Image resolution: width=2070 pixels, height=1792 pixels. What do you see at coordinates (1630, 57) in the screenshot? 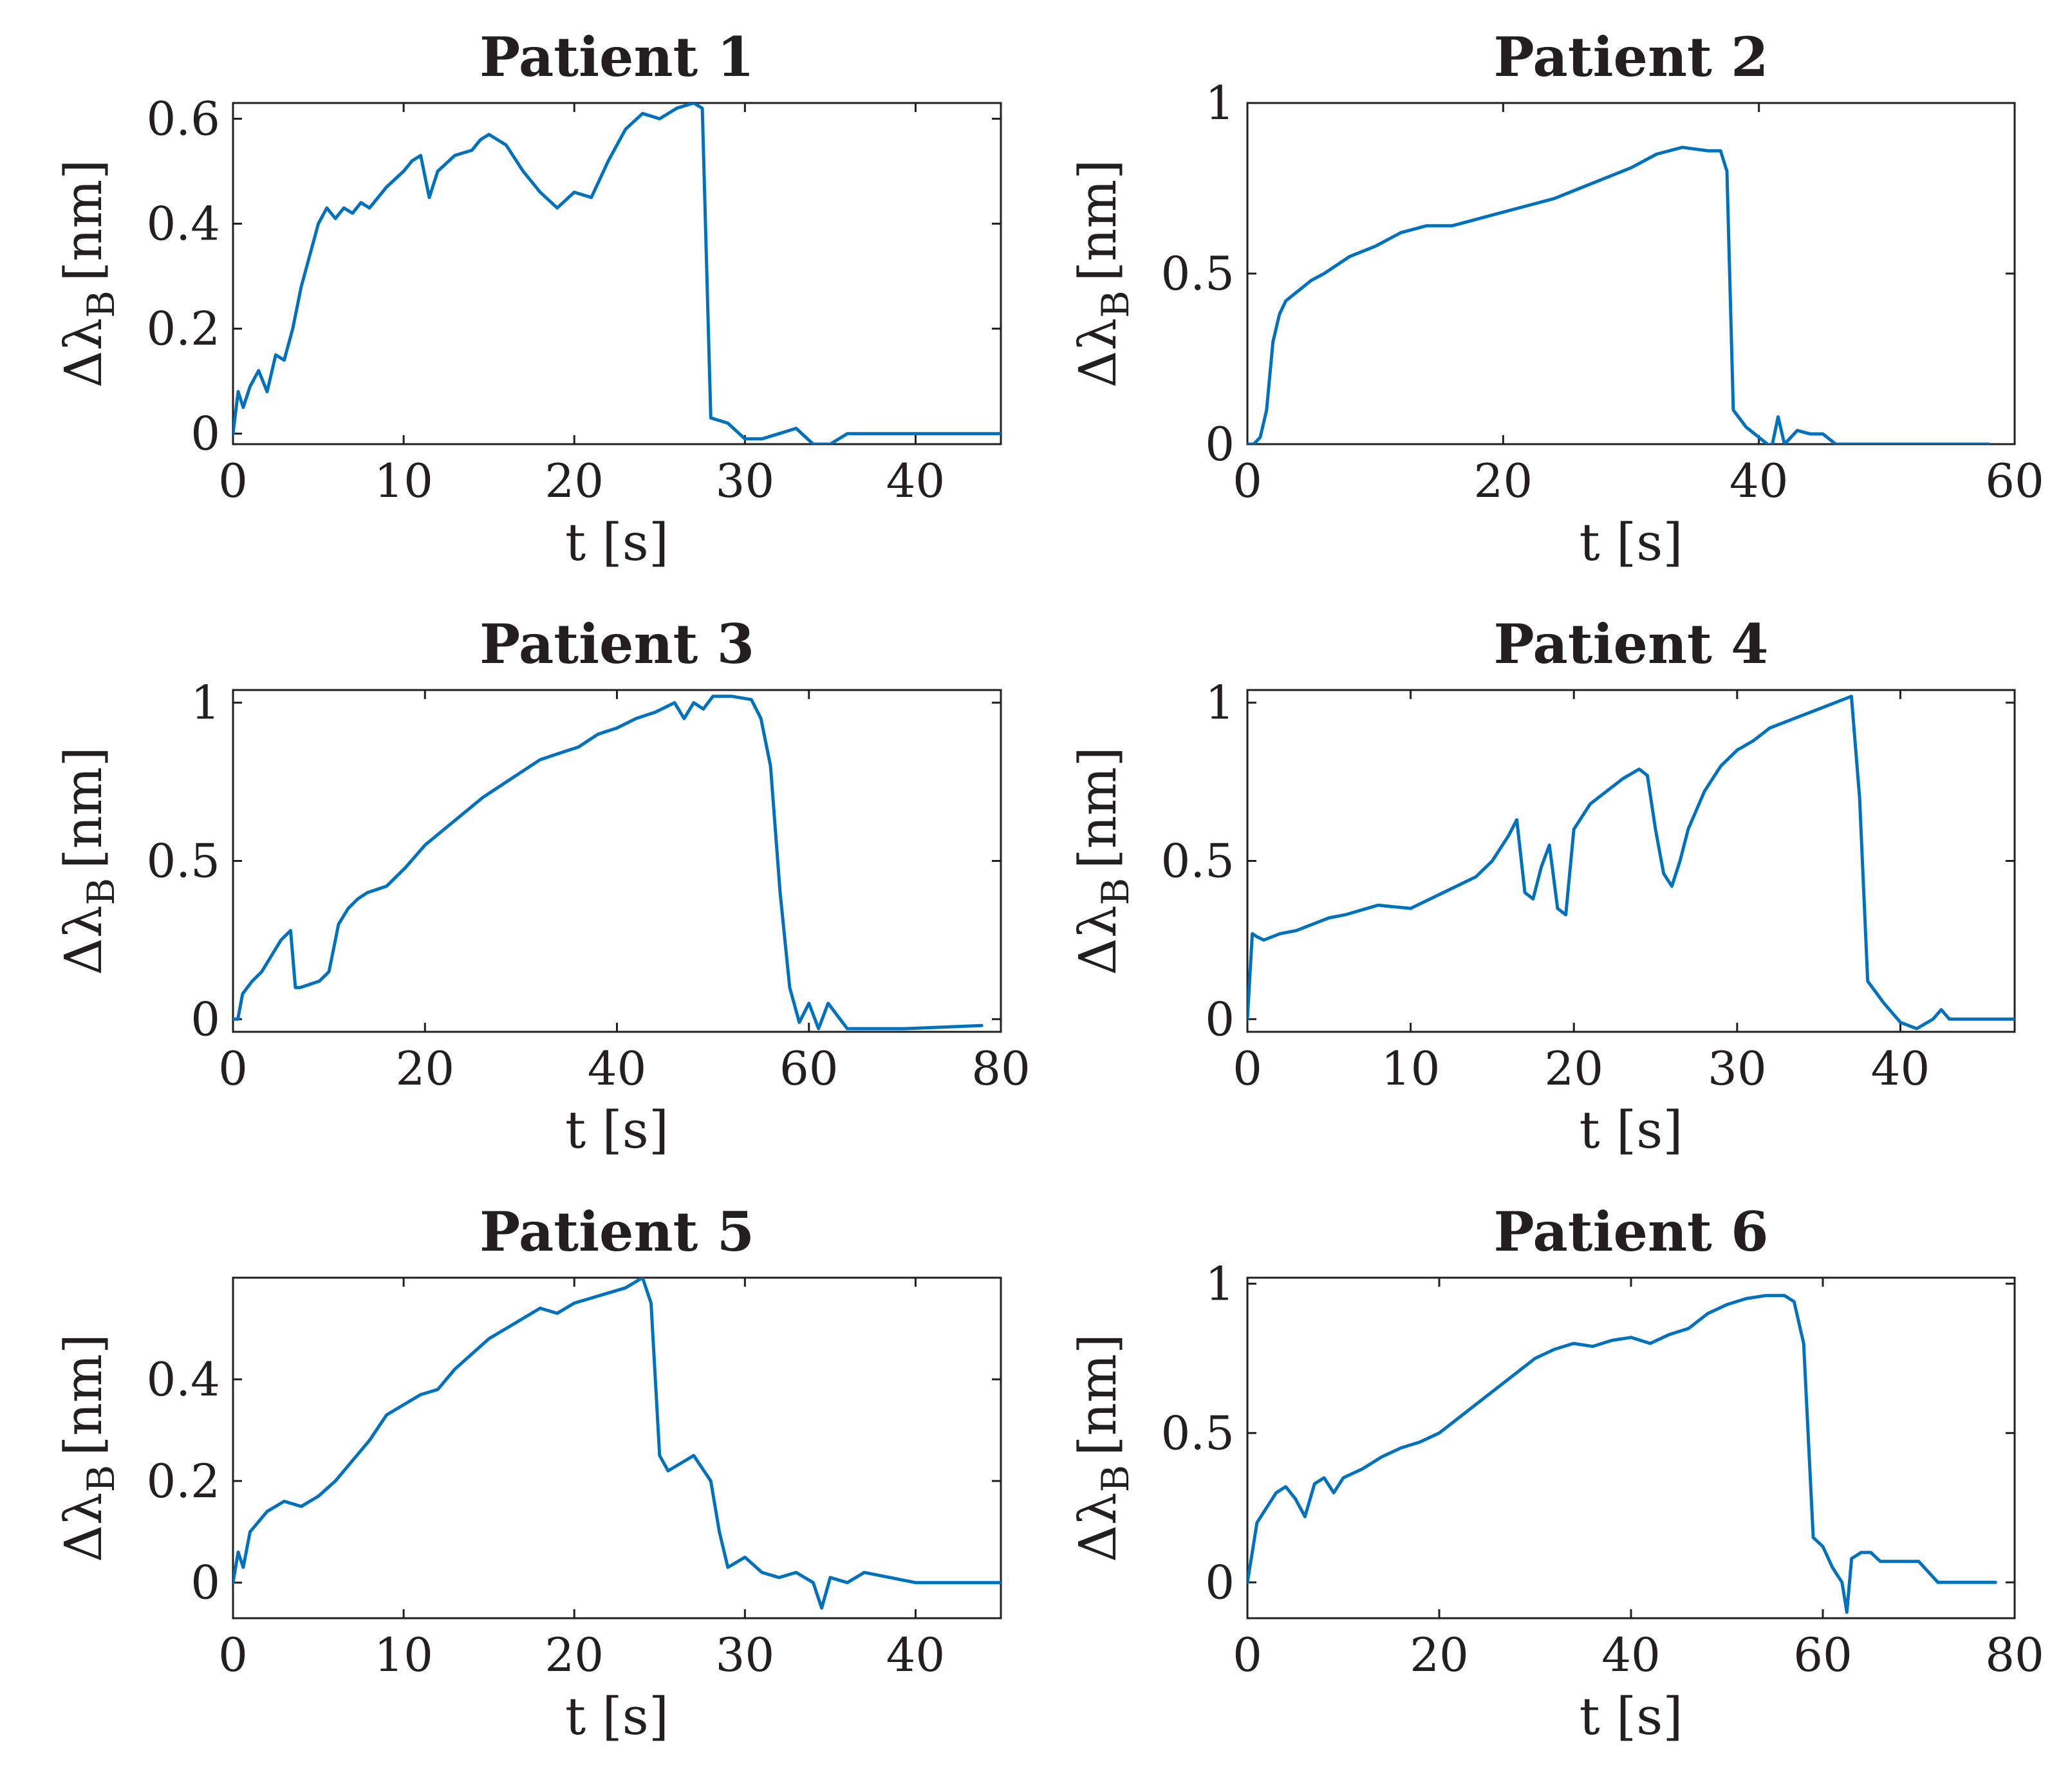
I see `panel-title: Patient 2` at bounding box center [1630, 57].